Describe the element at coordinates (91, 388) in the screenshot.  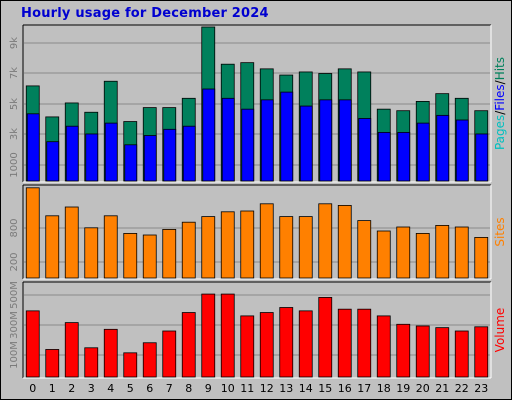
I see `x-tick-label-3: 3` at that location.